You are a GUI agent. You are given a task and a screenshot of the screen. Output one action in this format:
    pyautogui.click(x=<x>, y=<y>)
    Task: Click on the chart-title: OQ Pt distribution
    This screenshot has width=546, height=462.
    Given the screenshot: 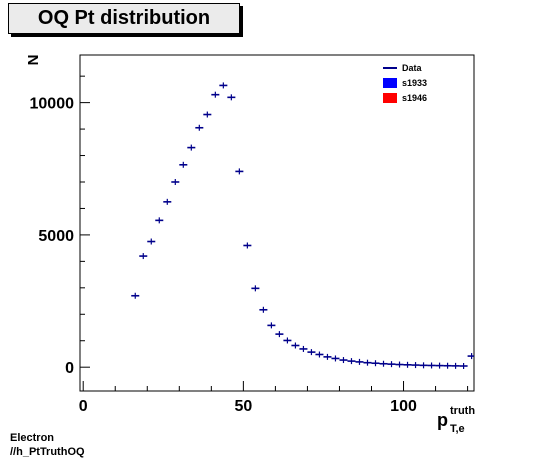 What is the action you would take?
    pyautogui.click(x=124, y=18)
    